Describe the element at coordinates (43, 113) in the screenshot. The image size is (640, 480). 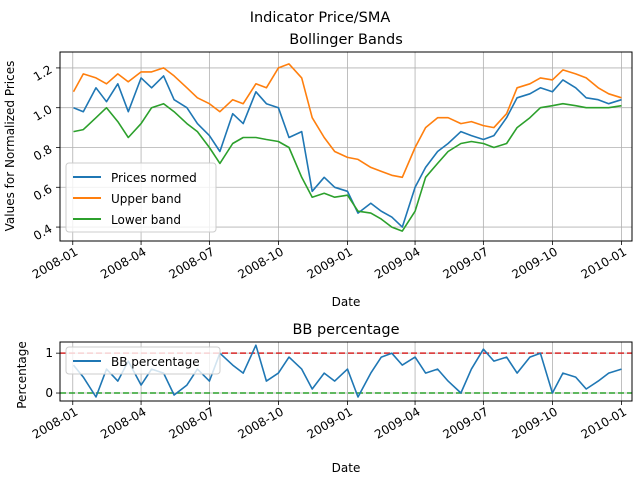
I see `y-tick-label: 1.0` at that location.